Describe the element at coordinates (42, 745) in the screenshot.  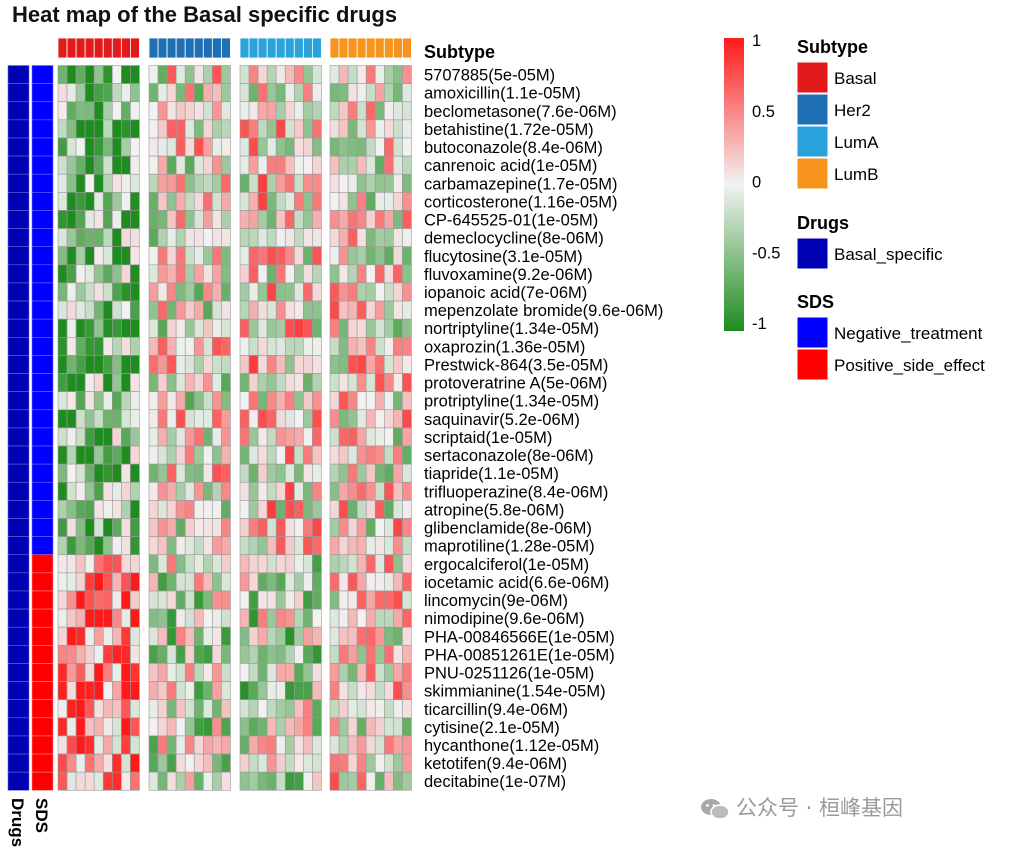
I see `sds-annotation-cell` at that location.